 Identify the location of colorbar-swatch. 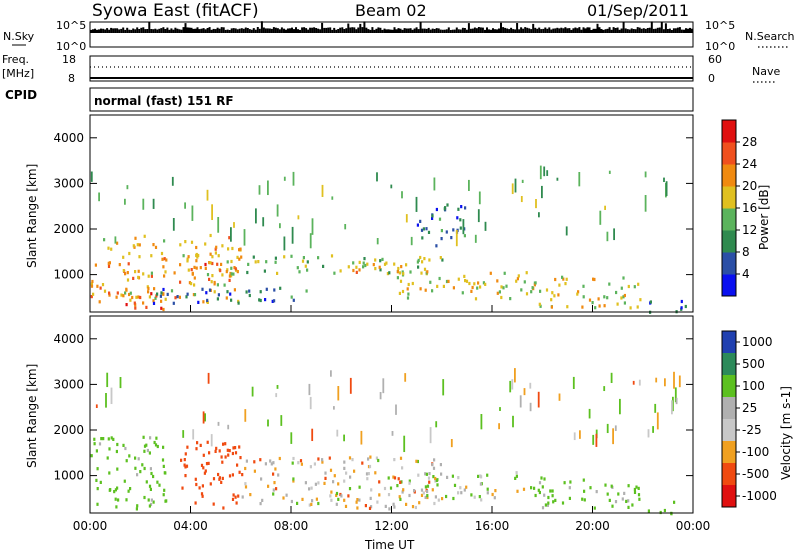
(729, 285).